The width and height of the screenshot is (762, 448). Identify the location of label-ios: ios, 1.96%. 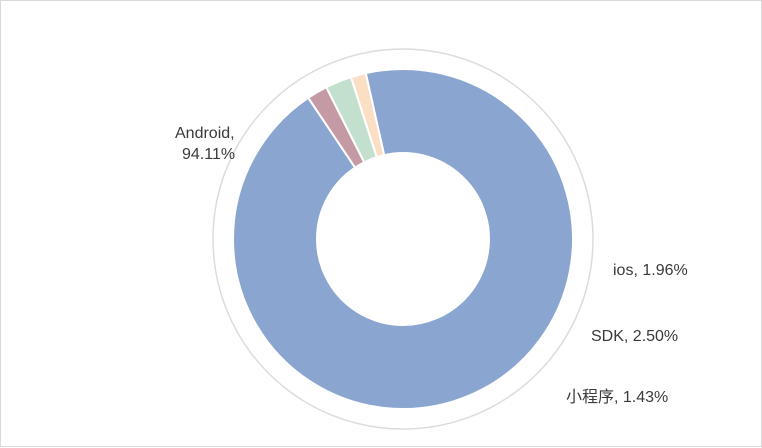
(650, 270).